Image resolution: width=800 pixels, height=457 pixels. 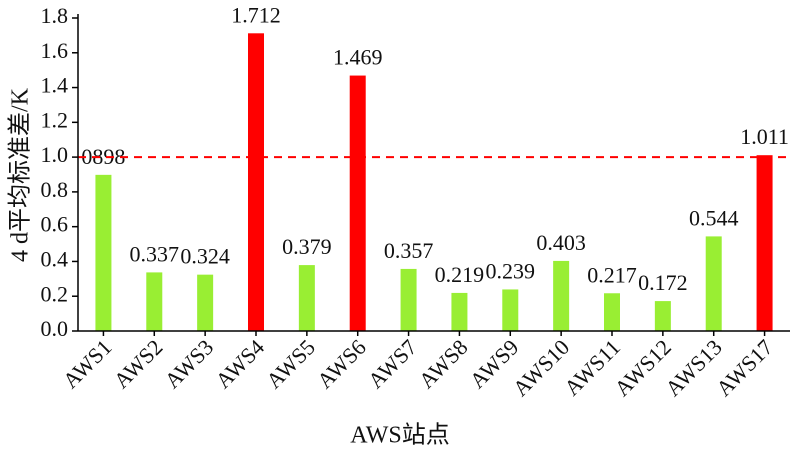 What do you see at coordinates (256, 14) in the screenshot?
I see `data-label: 1.712` at bounding box center [256, 14].